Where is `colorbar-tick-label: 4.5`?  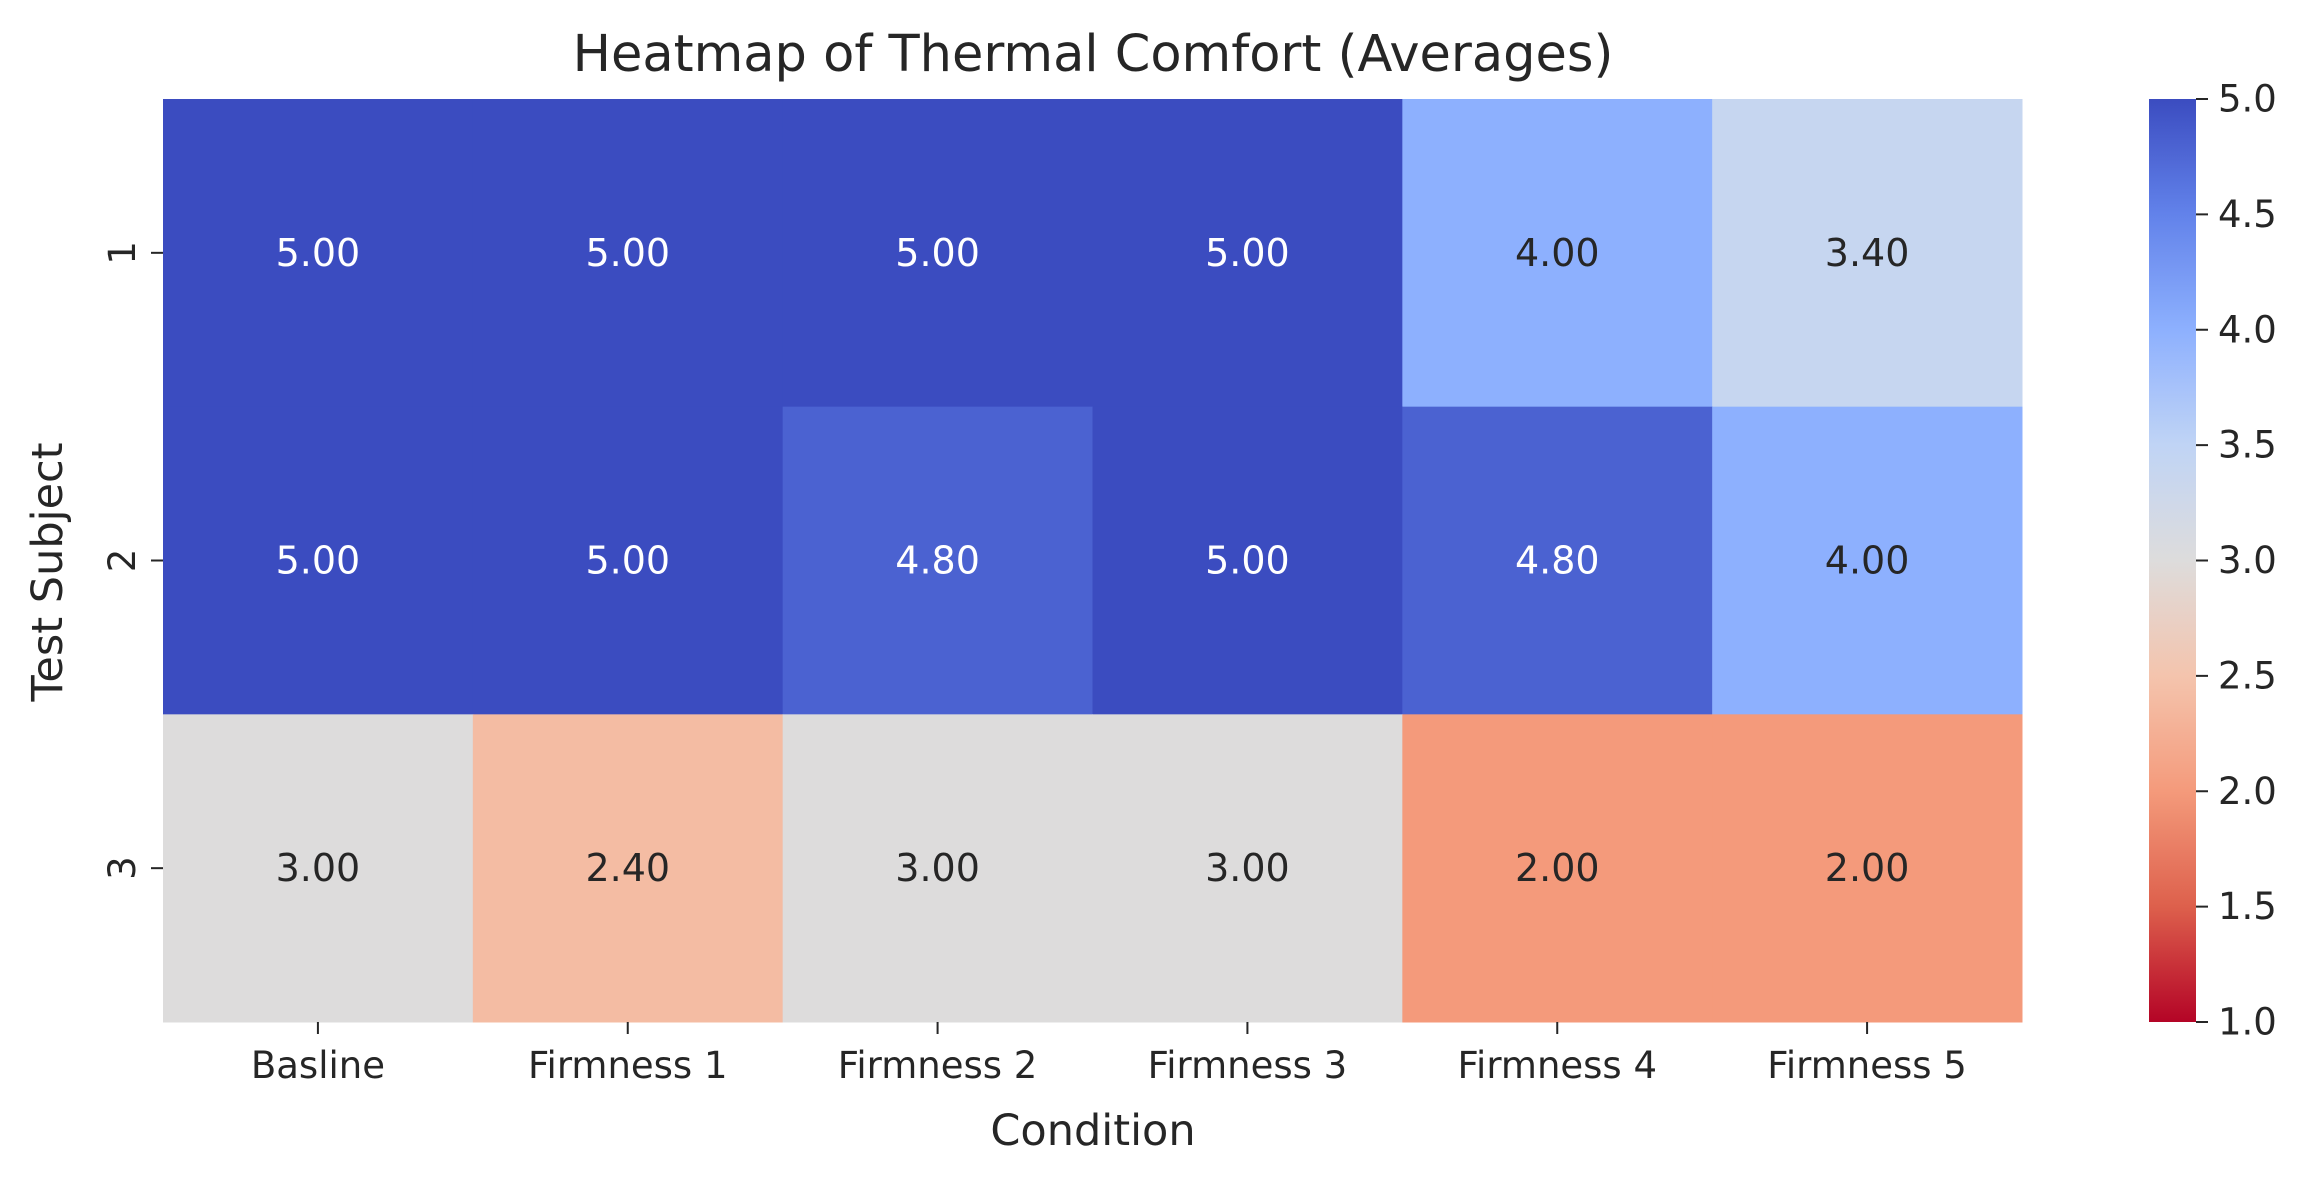
colorbar-tick-label: 4.5 is located at coordinates (2247, 214).